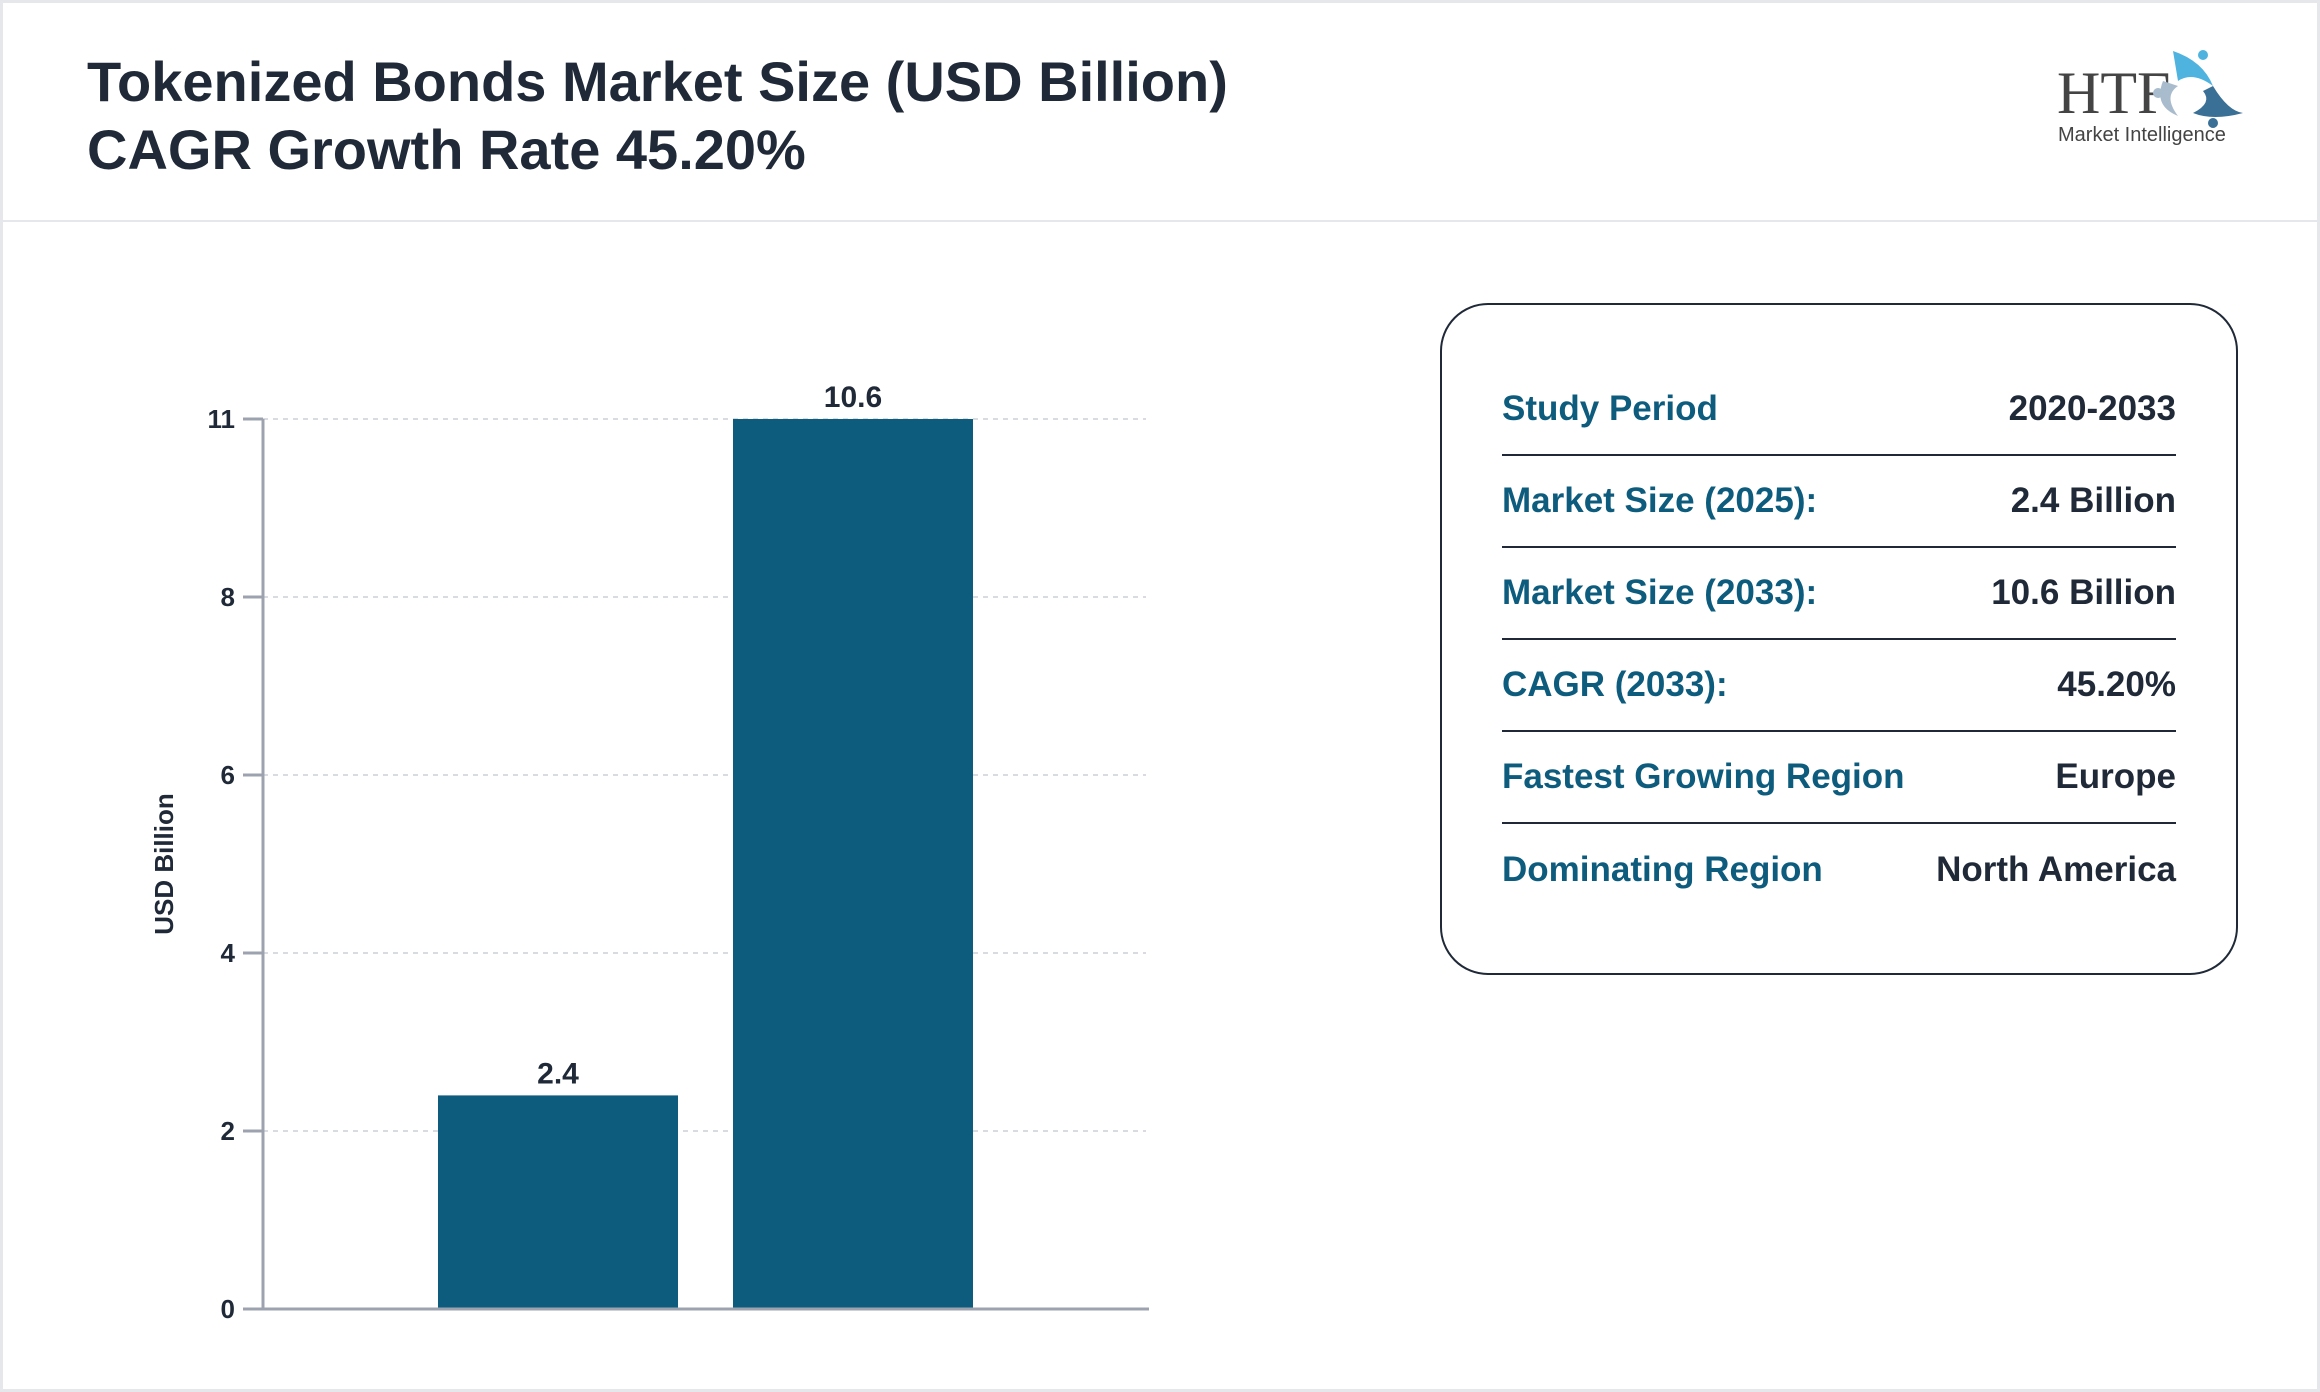 Image resolution: width=2320 pixels, height=1392 pixels. Describe the element at coordinates (228, 953) in the screenshot. I see `y-tick-label: 4` at that location.